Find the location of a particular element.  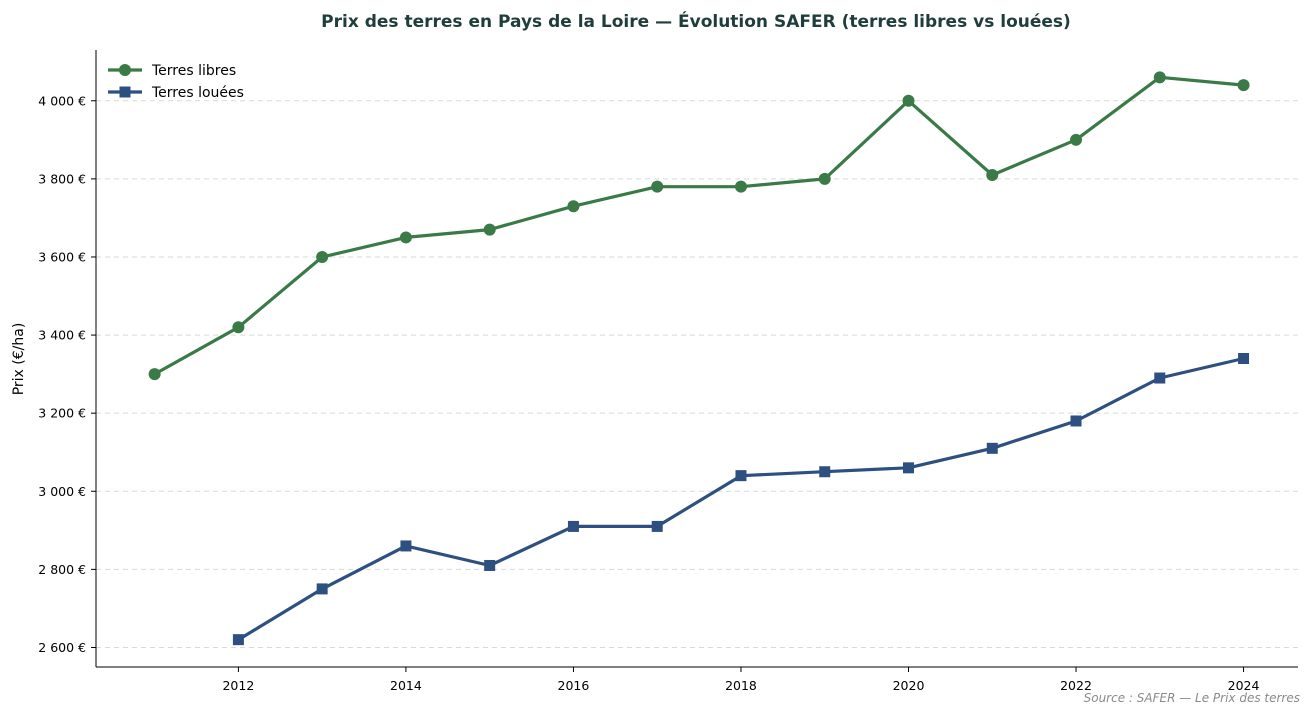

x-tick-label: 2012 is located at coordinates (238, 685).